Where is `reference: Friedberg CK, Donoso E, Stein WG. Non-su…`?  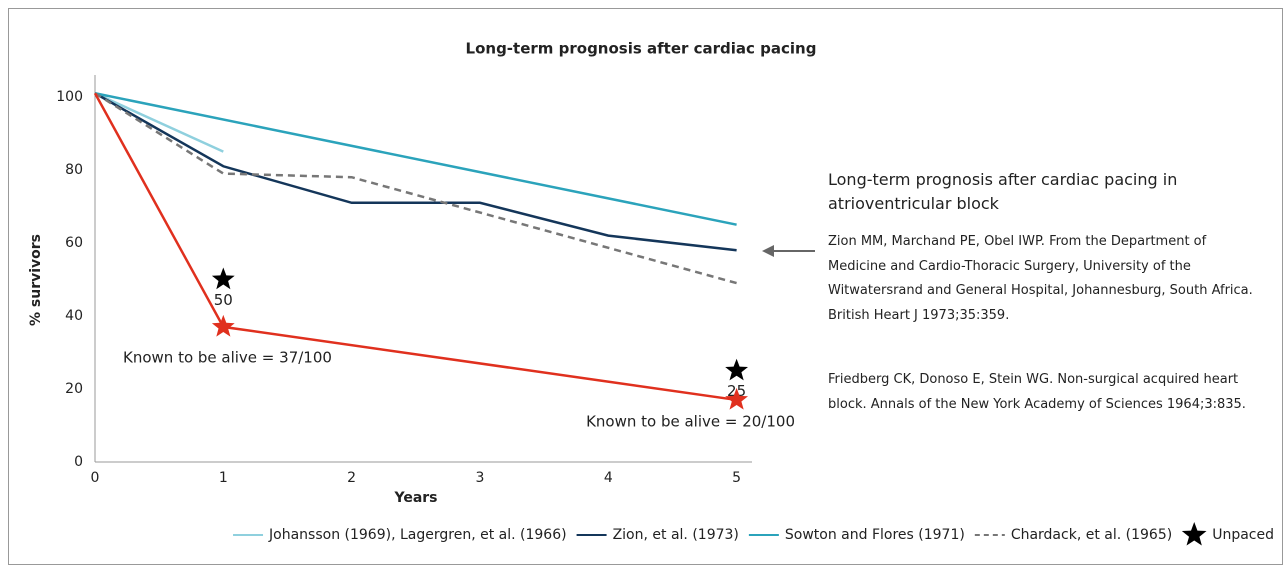 reference: Friedberg CK, Donoso E, Stein WG. Non-su… is located at coordinates (1037, 392).